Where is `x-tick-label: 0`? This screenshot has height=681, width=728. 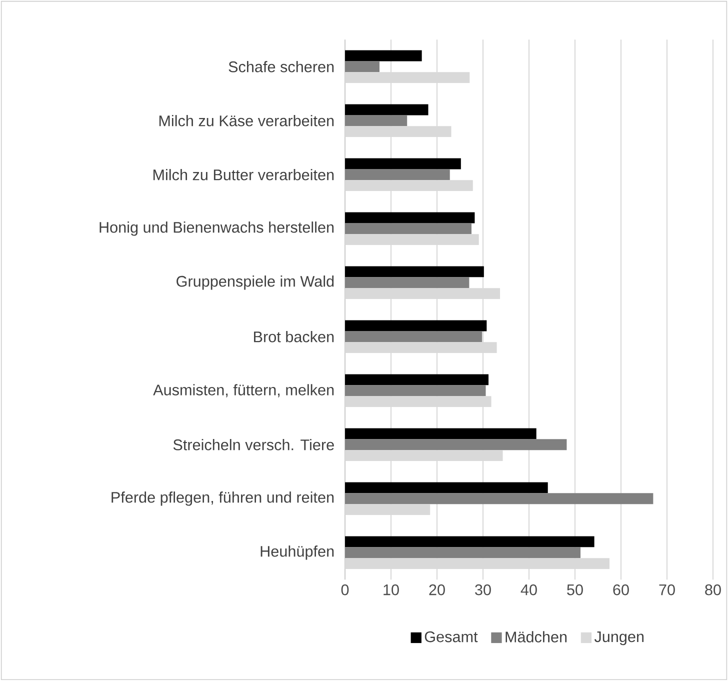 x-tick-label: 0 is located at coordinates (345, 590).